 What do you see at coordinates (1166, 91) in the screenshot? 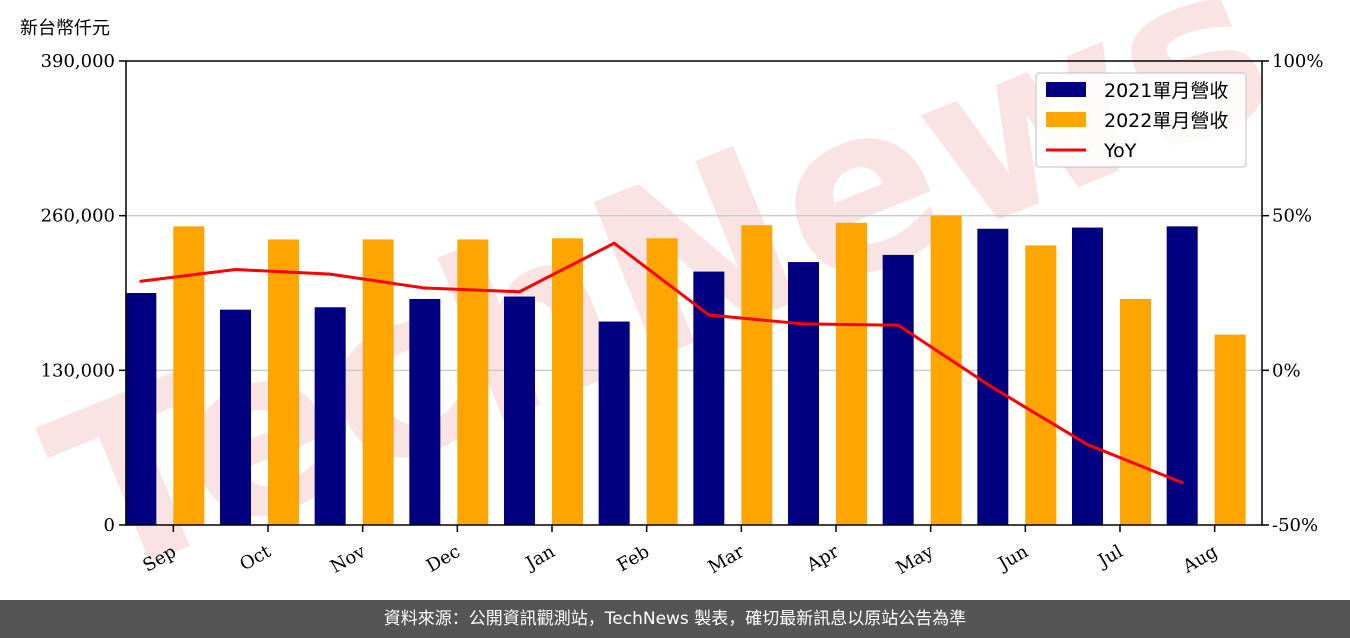
I see `legend-label-0: 2021單月營收` at bounding box center [1166, 91].